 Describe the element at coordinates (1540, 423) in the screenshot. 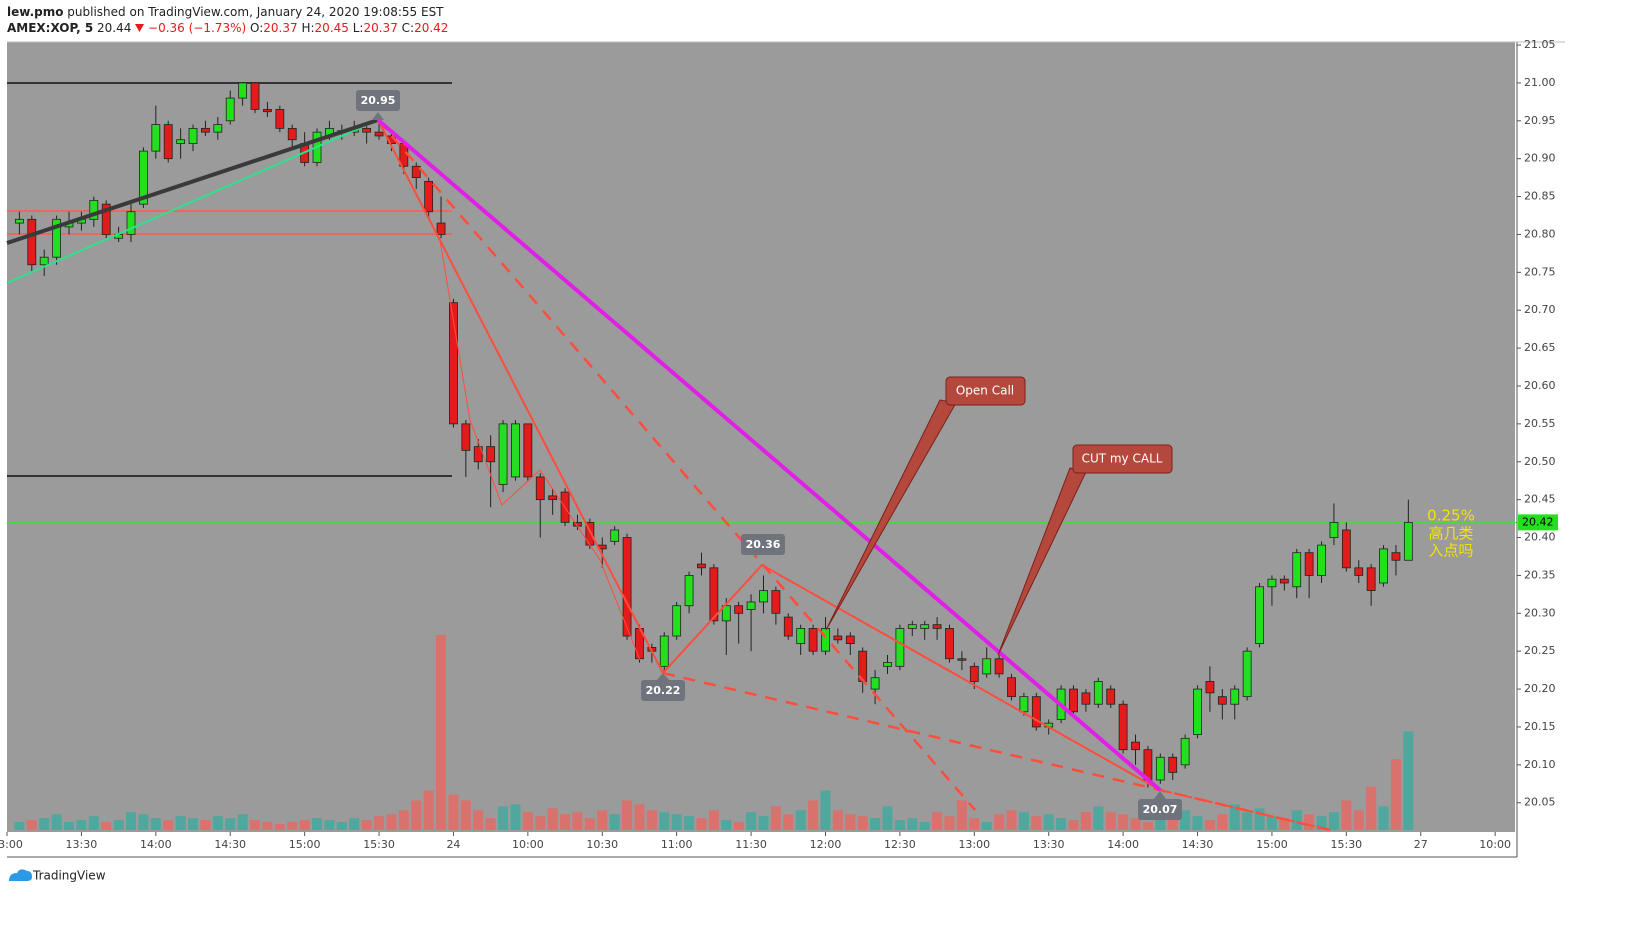

I see `y-tick-label: 20.55` at that location.